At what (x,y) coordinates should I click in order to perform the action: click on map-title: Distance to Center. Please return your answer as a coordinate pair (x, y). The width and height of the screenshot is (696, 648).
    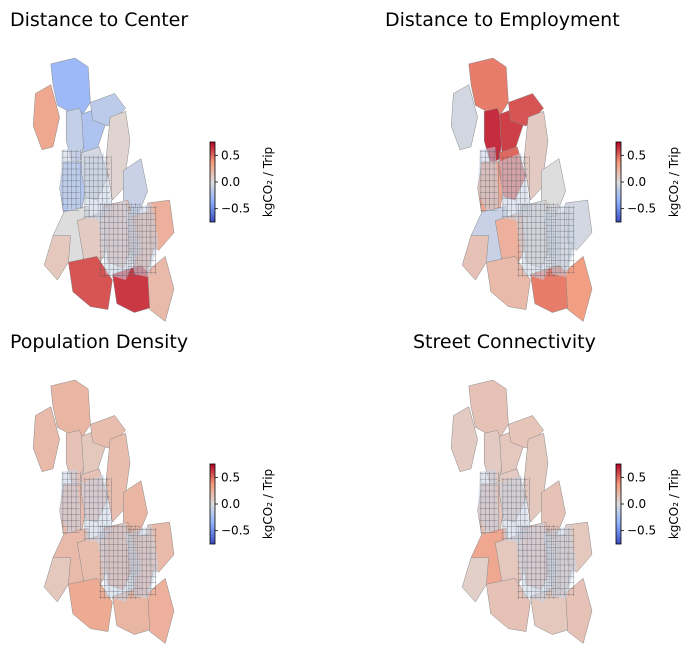
    Looking at the image, I should click on (99, 20).